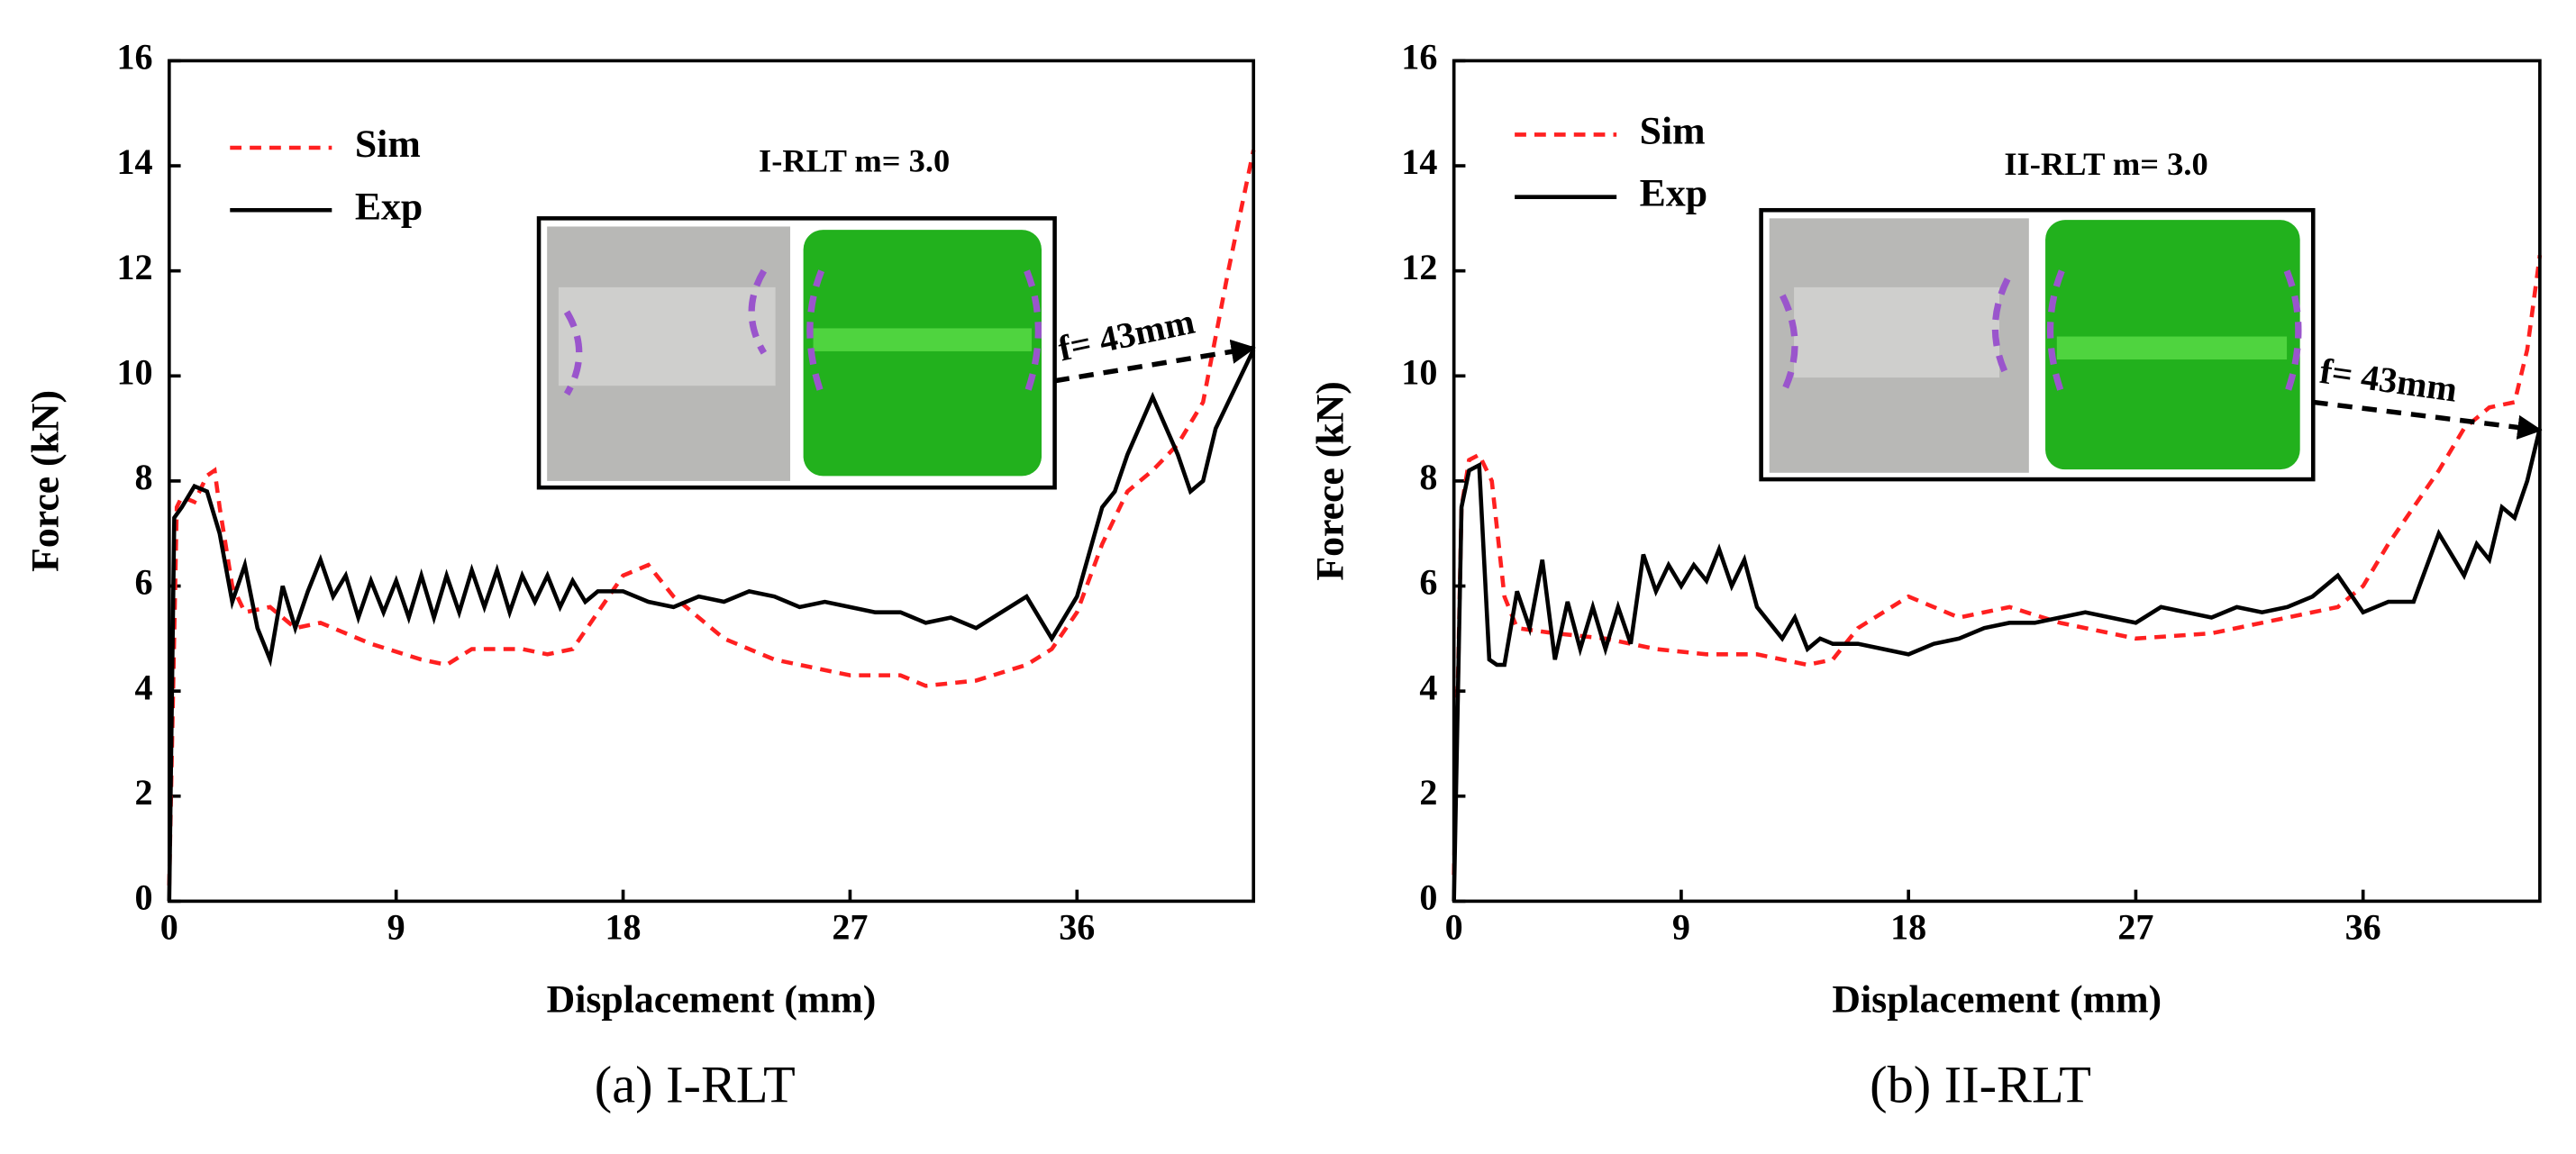  I want to click on caption: (a) I-RLT, so click(695, 1084).